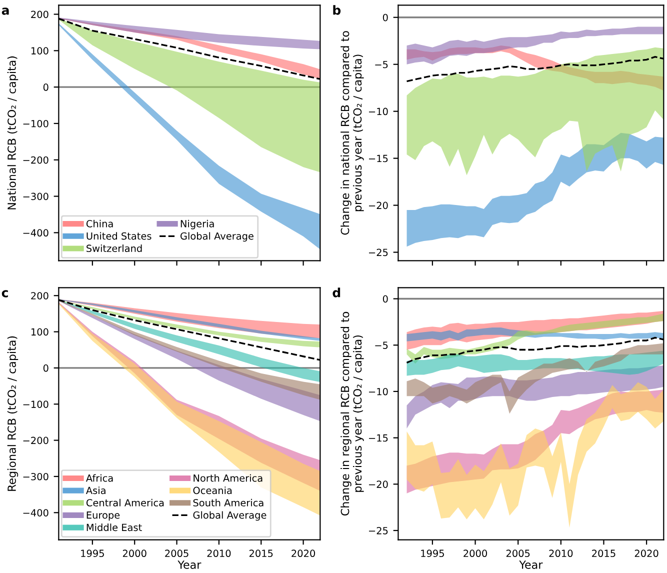 This screenshot has height=573, width=667. Describe the element at coordinates (119, 236) in the screenshot. I see `legend-label: United States` at that location.